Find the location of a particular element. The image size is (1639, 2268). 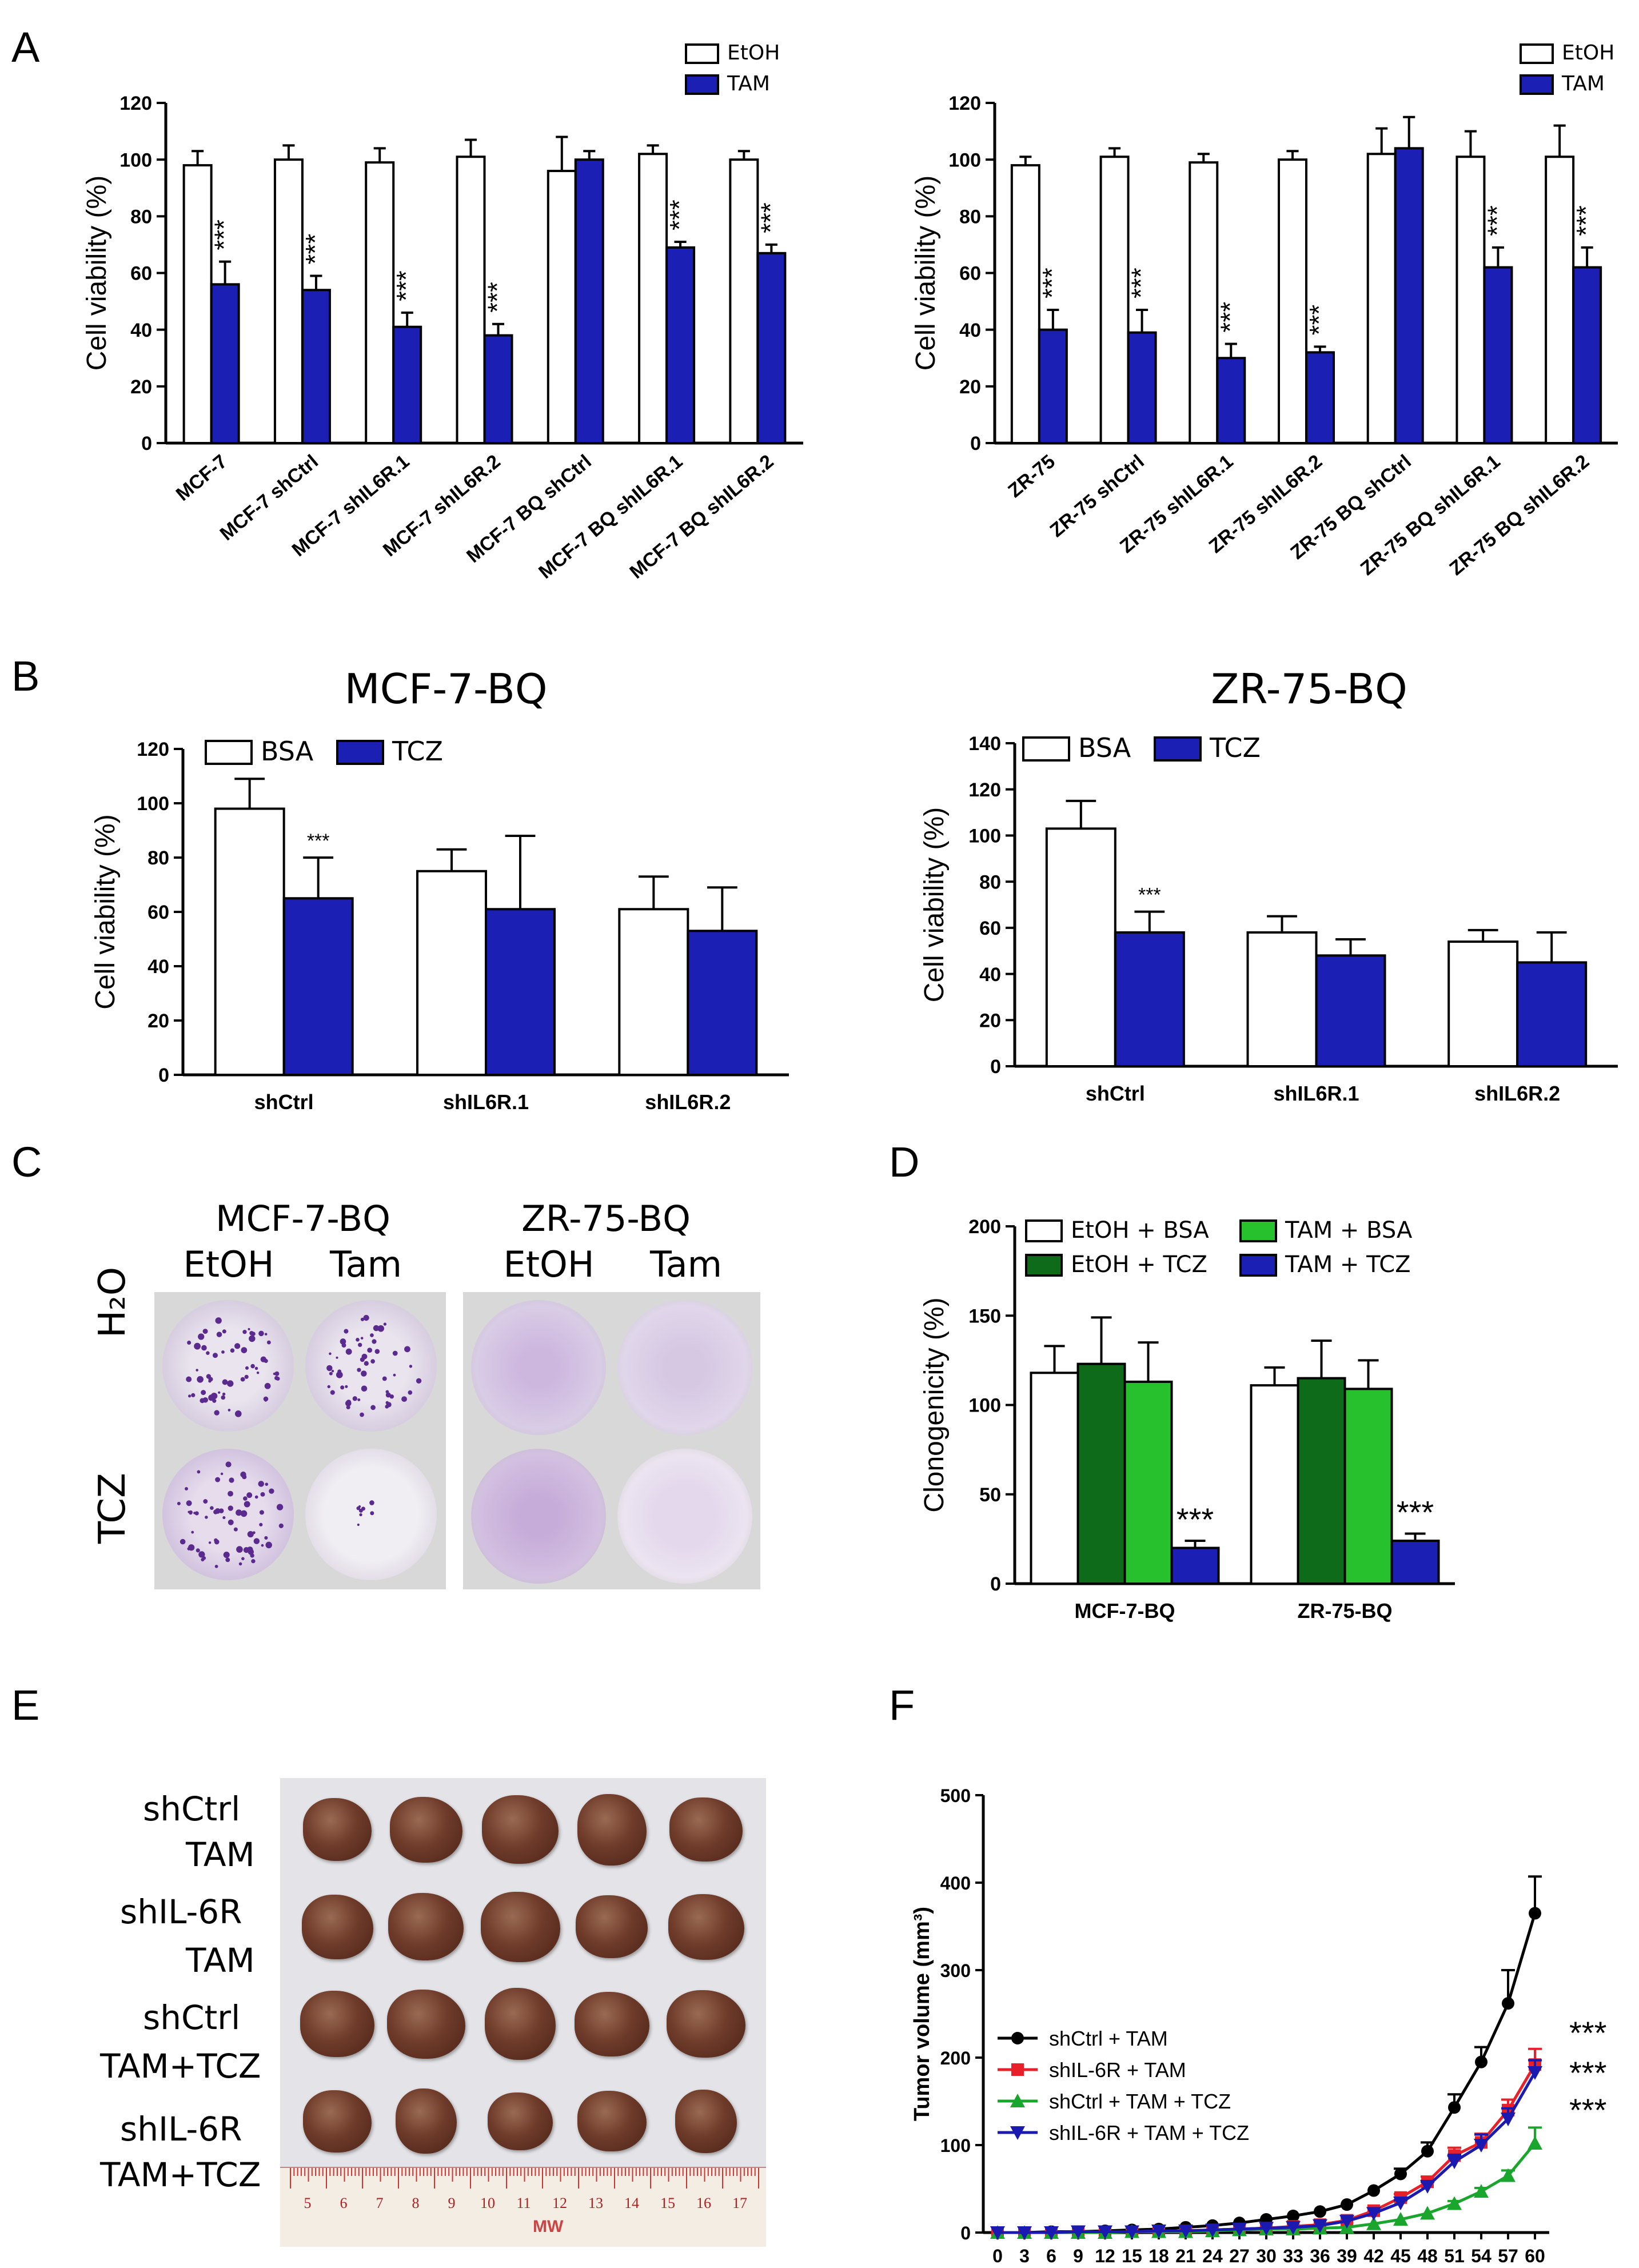

legend-marker is located at coordinates (1017, 2038).